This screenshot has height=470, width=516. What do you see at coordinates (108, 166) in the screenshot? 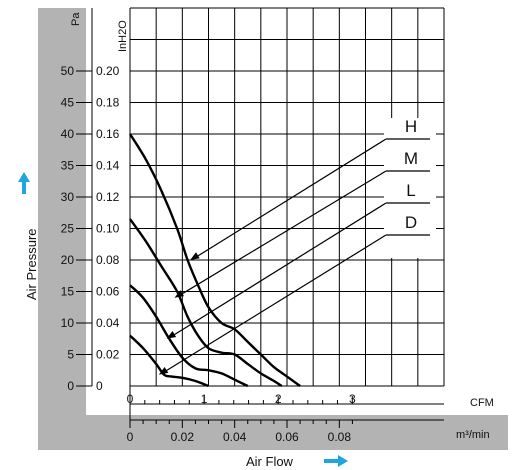
I see `inh2o-tick-label: 0.14` at bounding box center [108, 166].